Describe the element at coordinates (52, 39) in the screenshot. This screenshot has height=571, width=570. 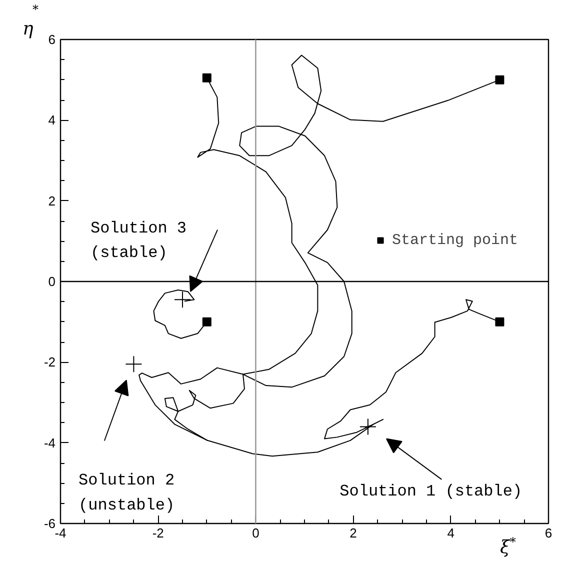
I see `y-tick-label: 6` at that location.